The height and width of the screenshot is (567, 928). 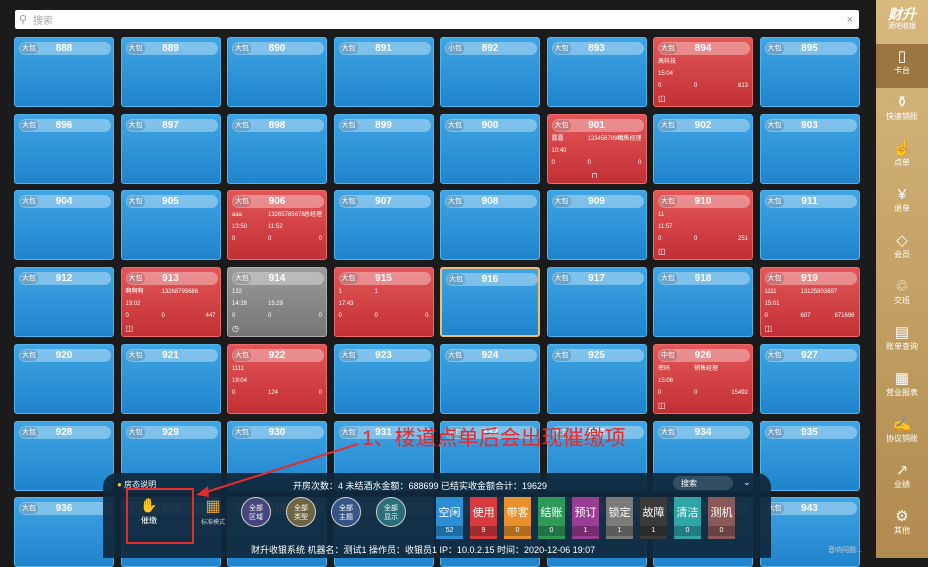 I want to click on room-card-889: 大包 889, so click(x=170, y=72).